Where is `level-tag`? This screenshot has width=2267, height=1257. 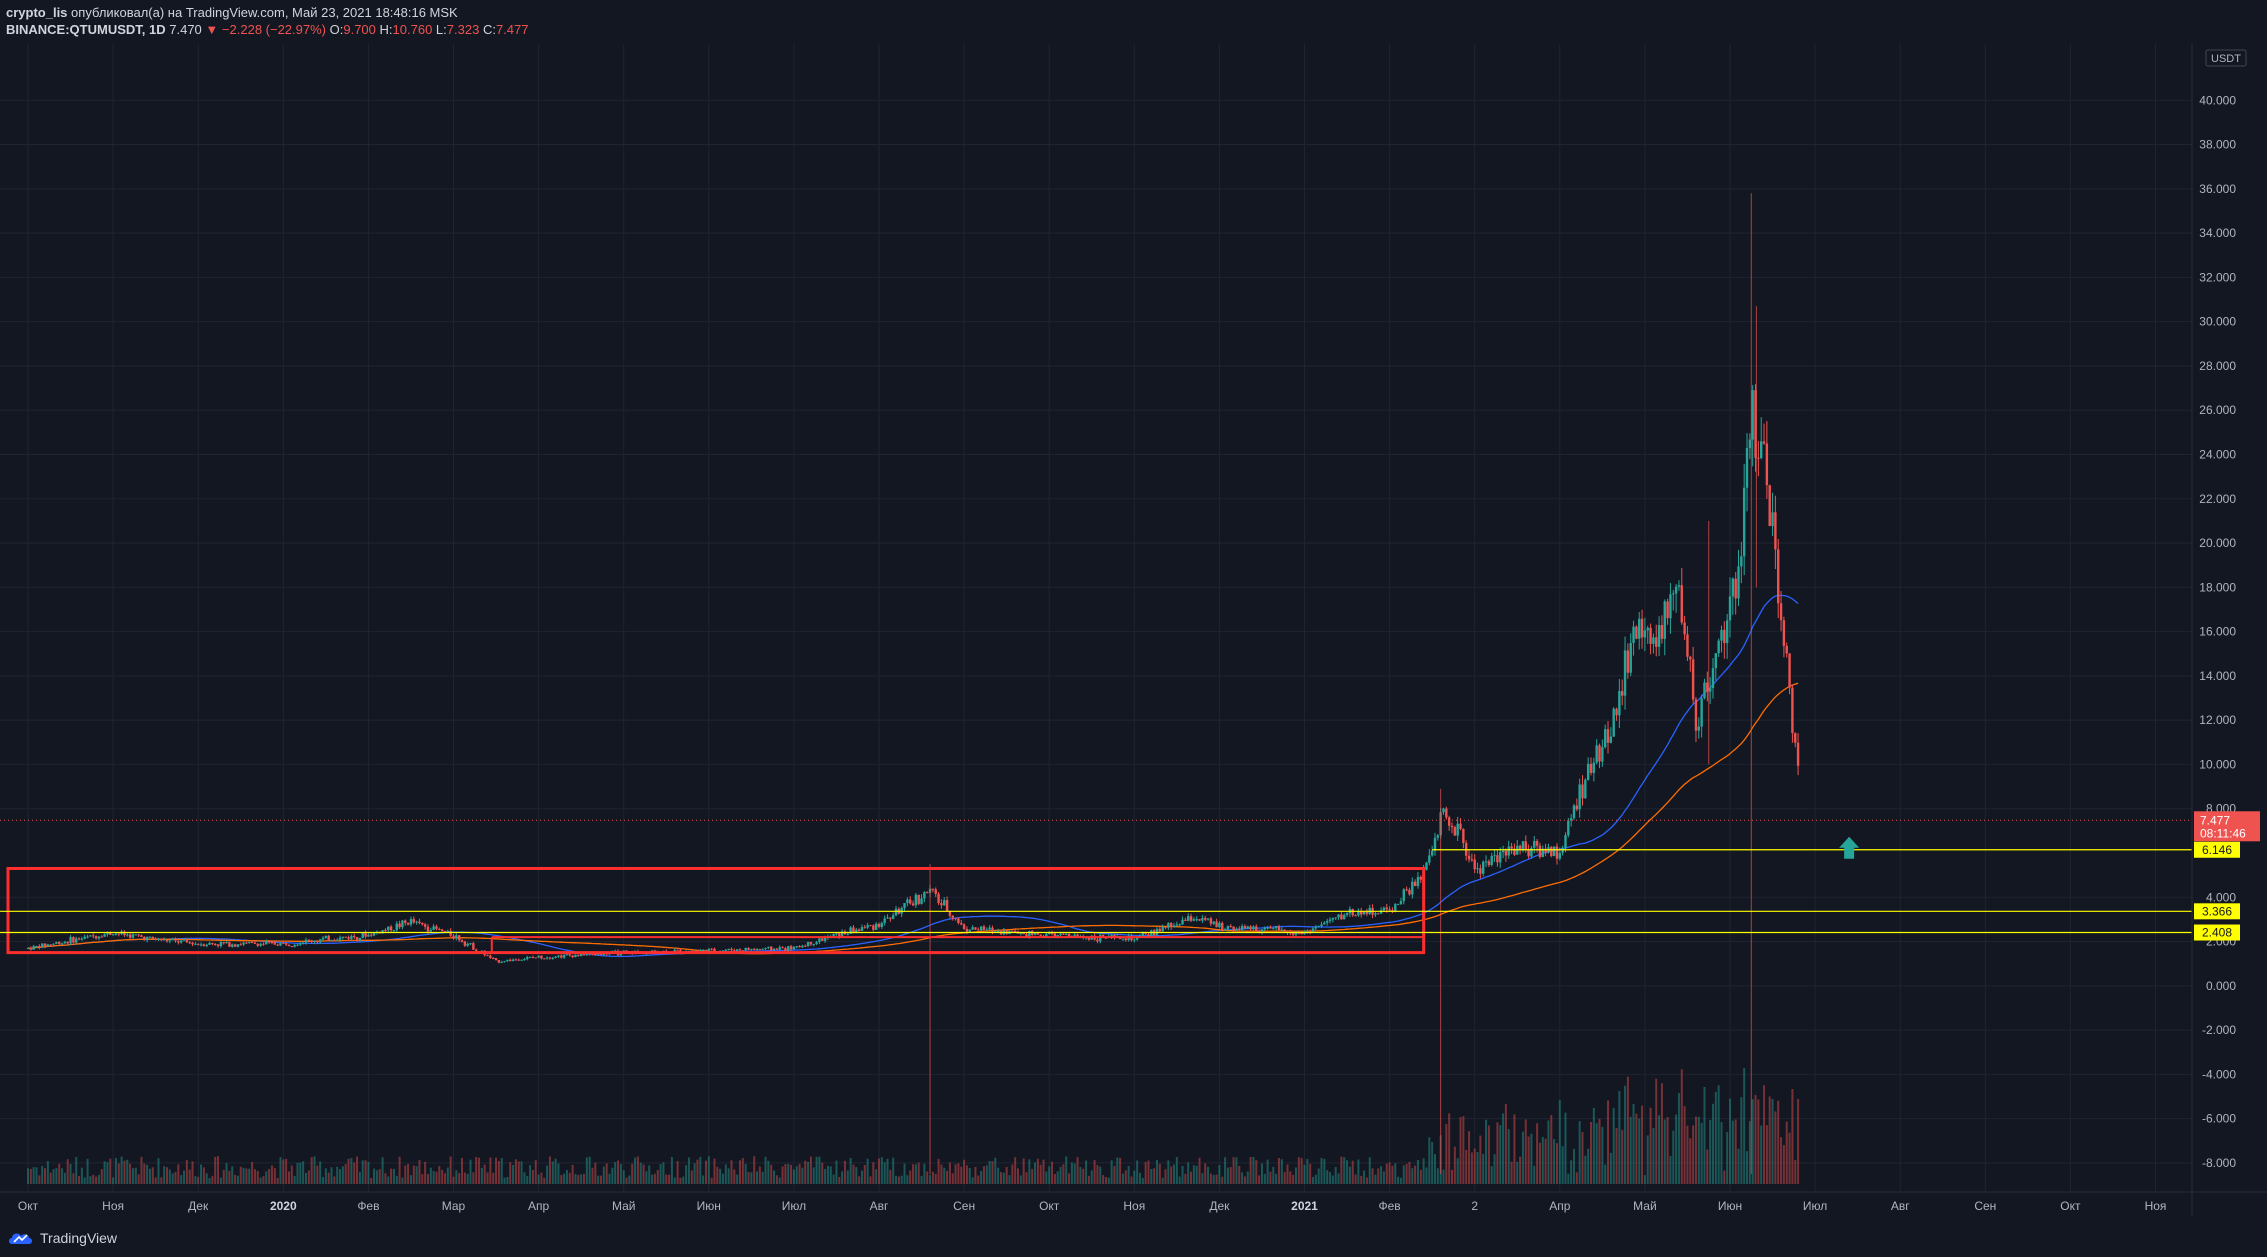 level-tag is located at coordinates (2217, 932).